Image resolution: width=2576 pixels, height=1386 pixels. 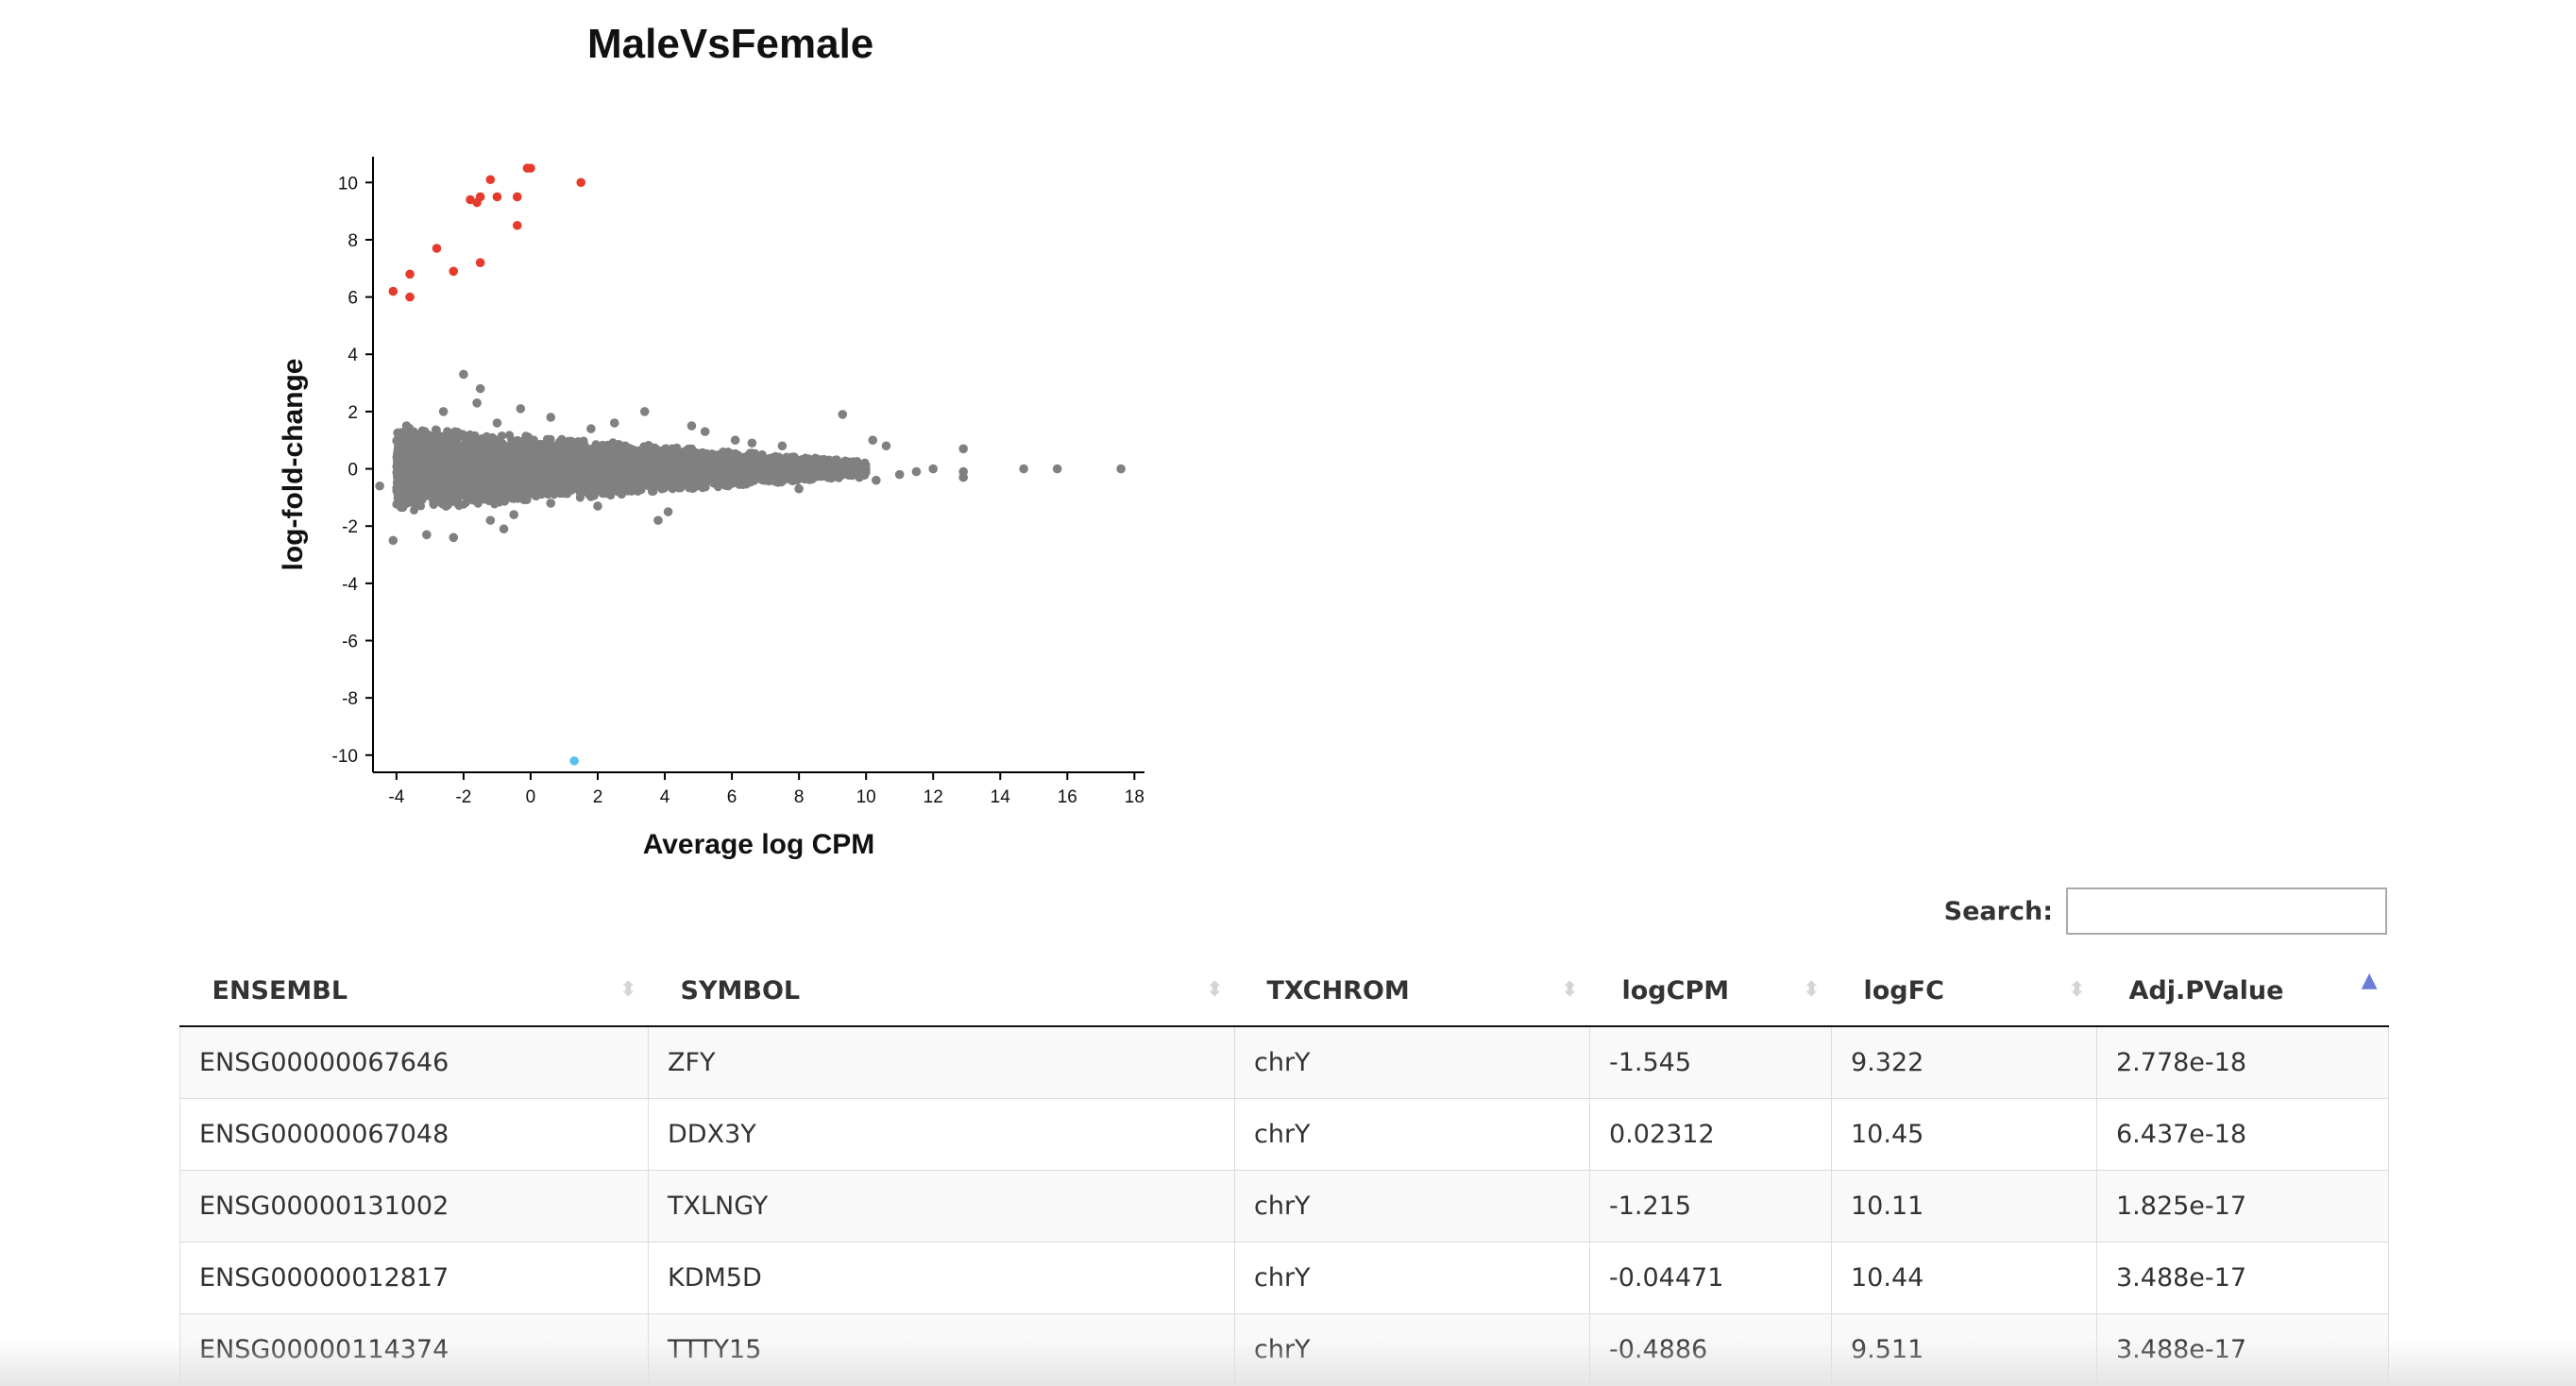 I want to click on y-tick-label: -4, so click(x=350, y=585).